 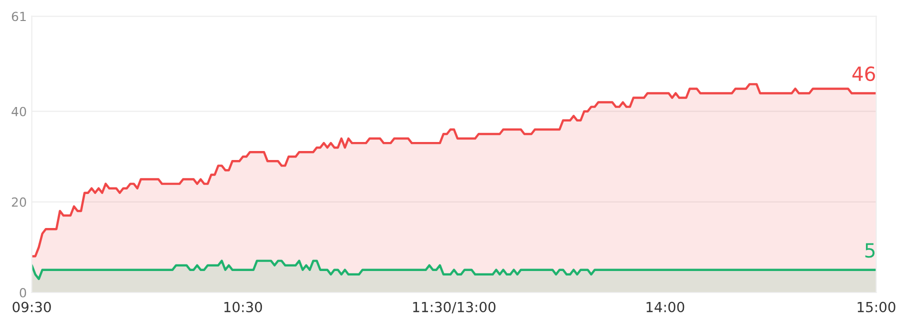 What do you see at coordinates (19, 202) in the screenshot?
I see `y-tick-label: 20` at bounding box center [19, 202].